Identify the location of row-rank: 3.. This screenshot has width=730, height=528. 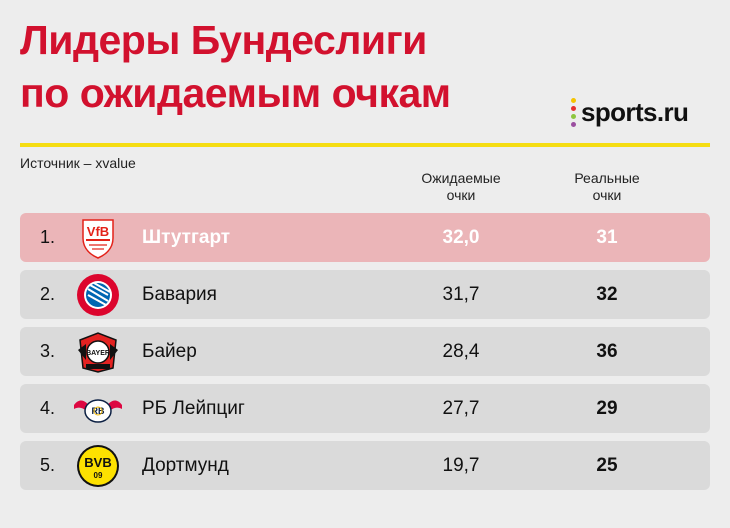
(48, 351).